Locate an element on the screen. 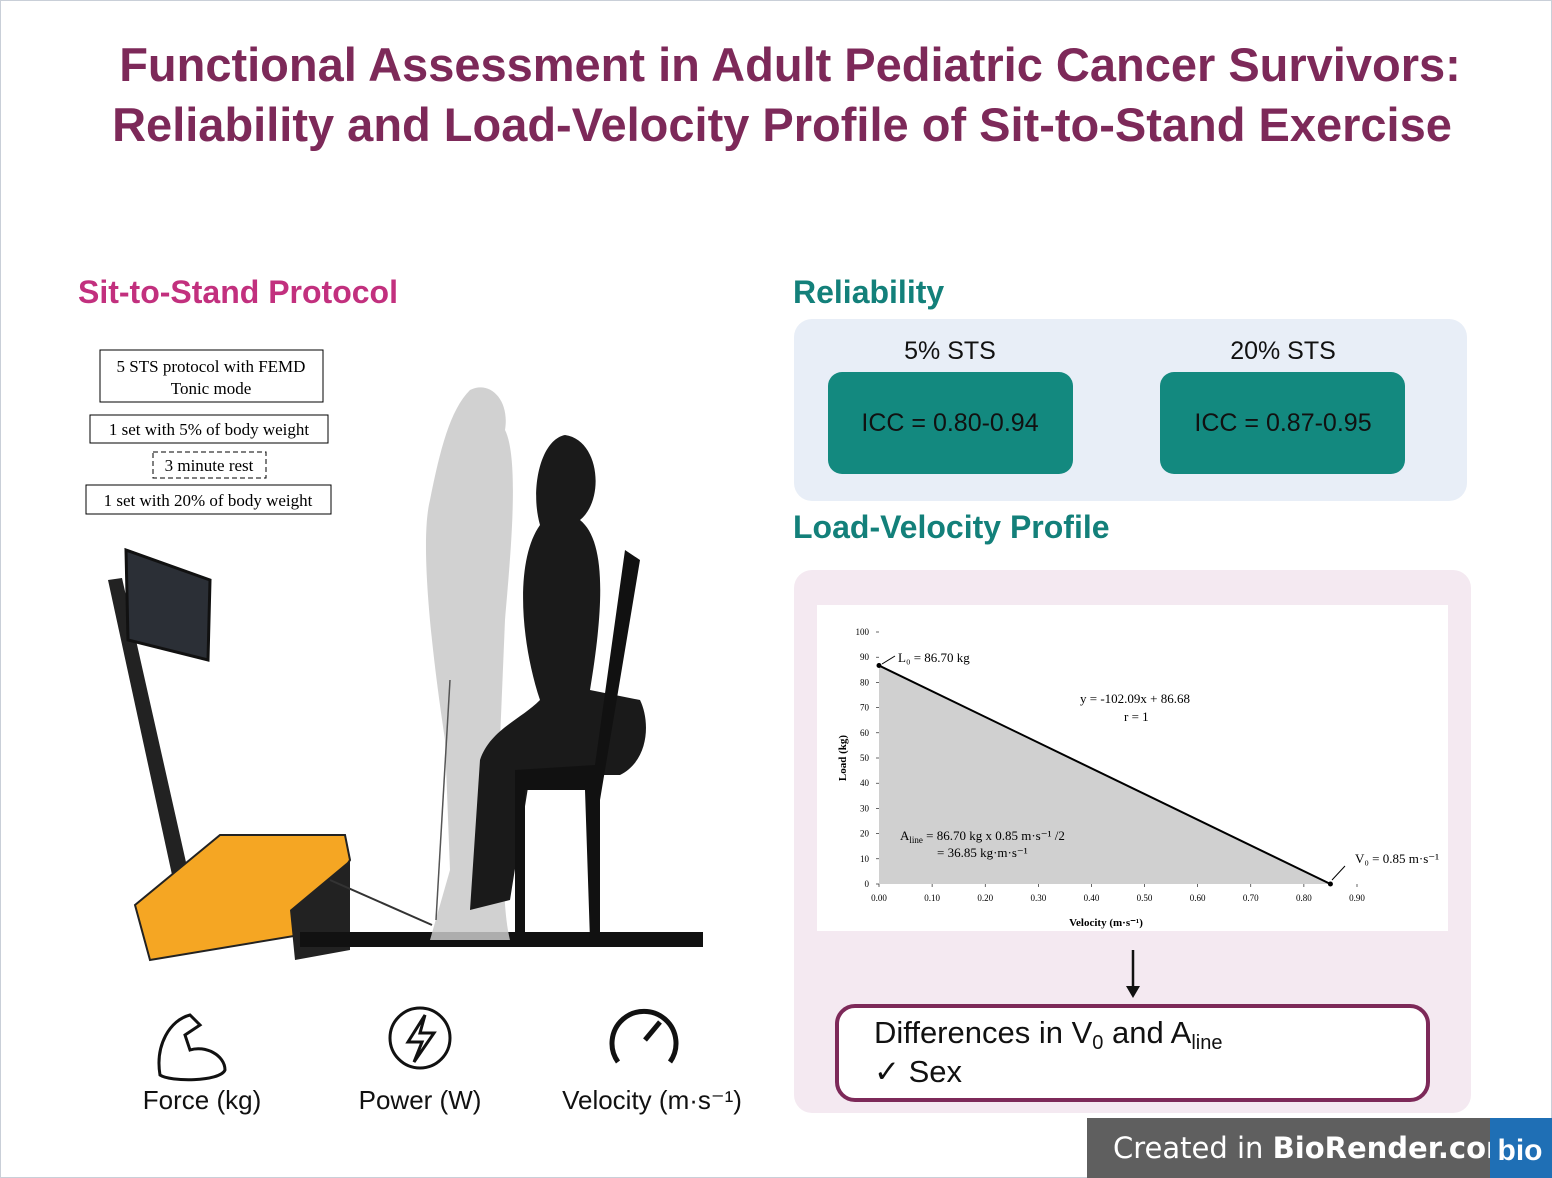  velocity-needle is located at coordinates (652, 1031).